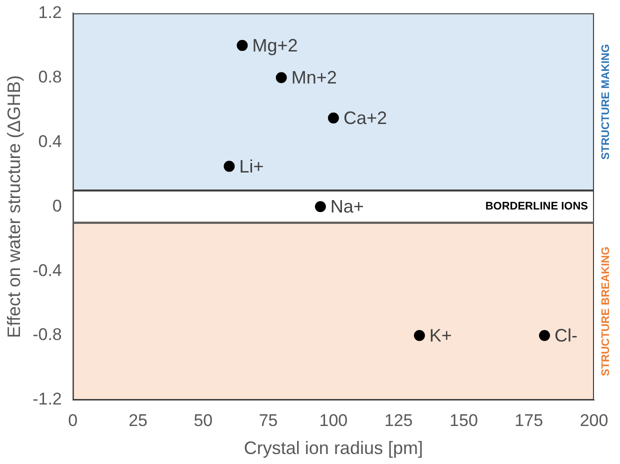 The width and height of the screenshot is (620, 464). What do you see at coordinates (333, 448) in the screenshot?
I see `x-axis-title: Crystal ion radius [pm]` at bounding box center [333, 448].